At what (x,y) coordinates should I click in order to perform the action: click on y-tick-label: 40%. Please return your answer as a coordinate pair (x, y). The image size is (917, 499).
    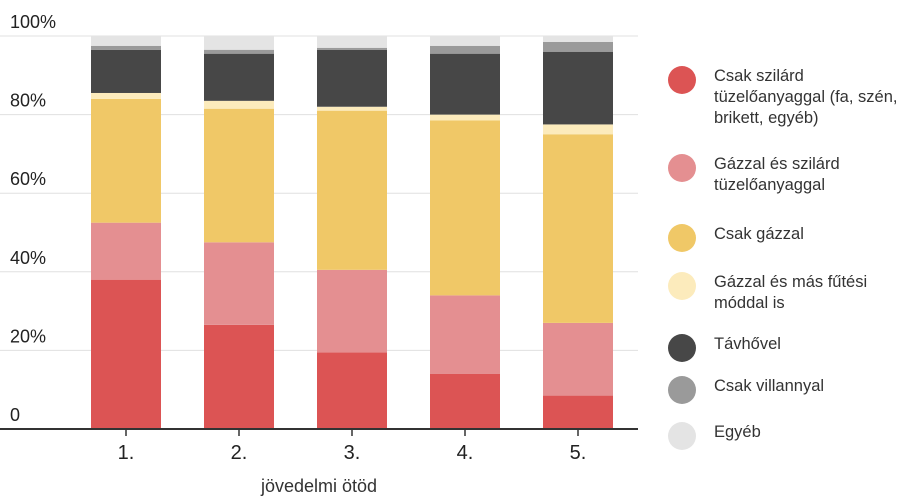
    Looking at the image, I should click on (28, 258).